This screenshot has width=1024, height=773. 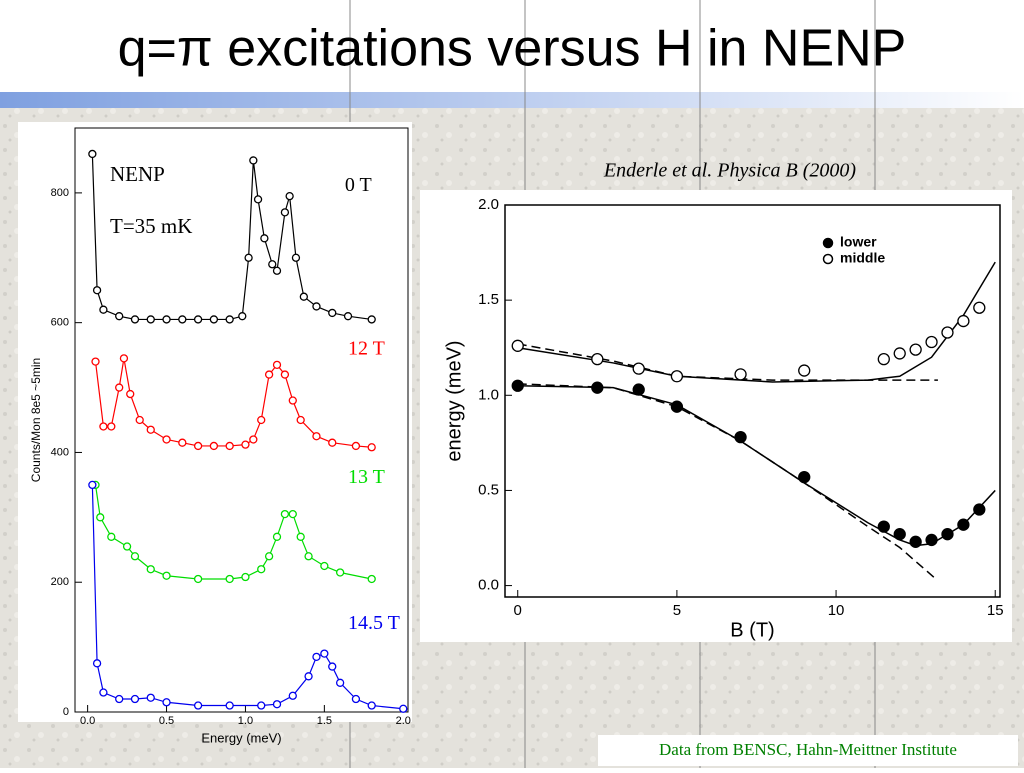 What do you see at coordinates (488, 204) in the screenshot?
I see `y-tick-label: 2.0` at bounding box center [488, 204].